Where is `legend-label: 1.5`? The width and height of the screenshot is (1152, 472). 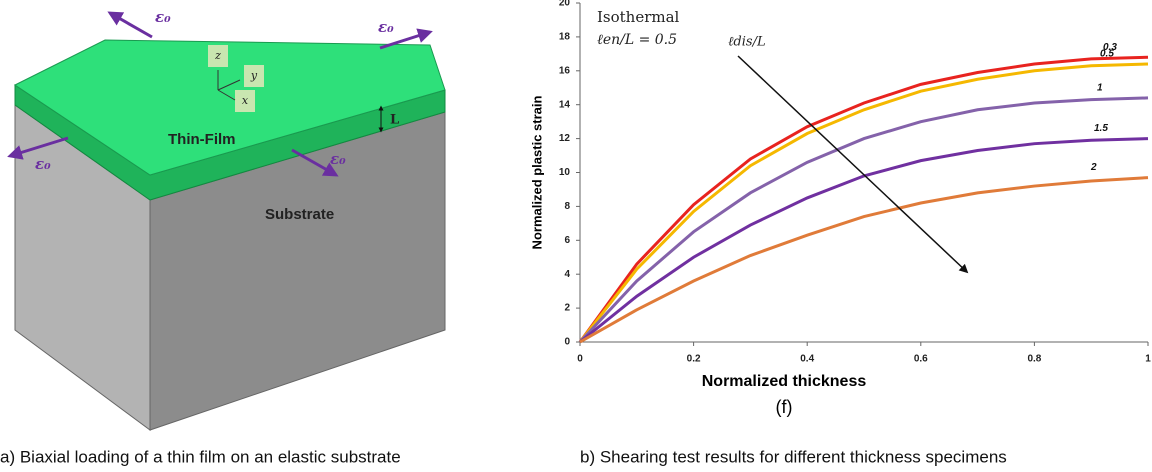 legend-label: 1.5 is located at coordinates (1101, 128).